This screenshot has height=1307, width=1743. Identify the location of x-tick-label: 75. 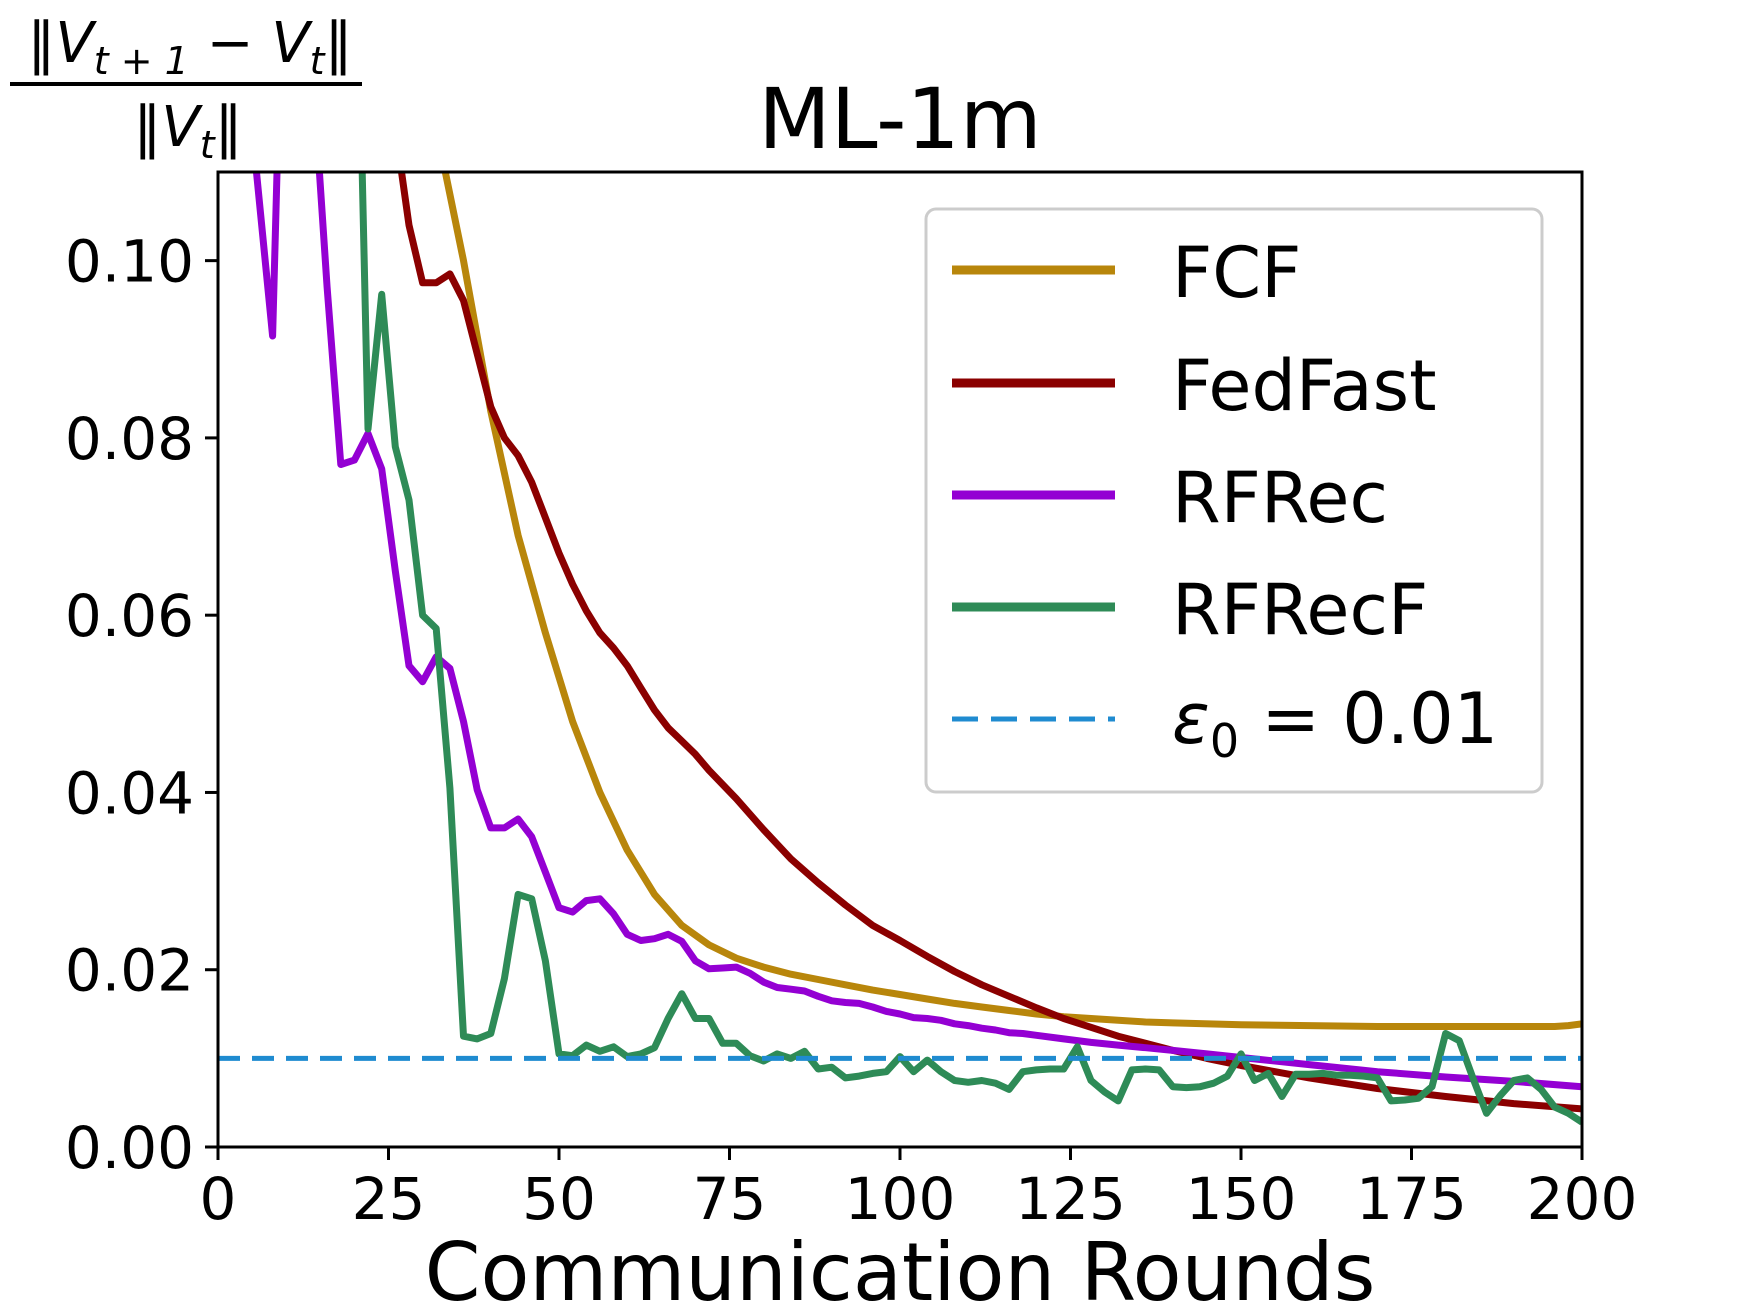
(730, 1199).